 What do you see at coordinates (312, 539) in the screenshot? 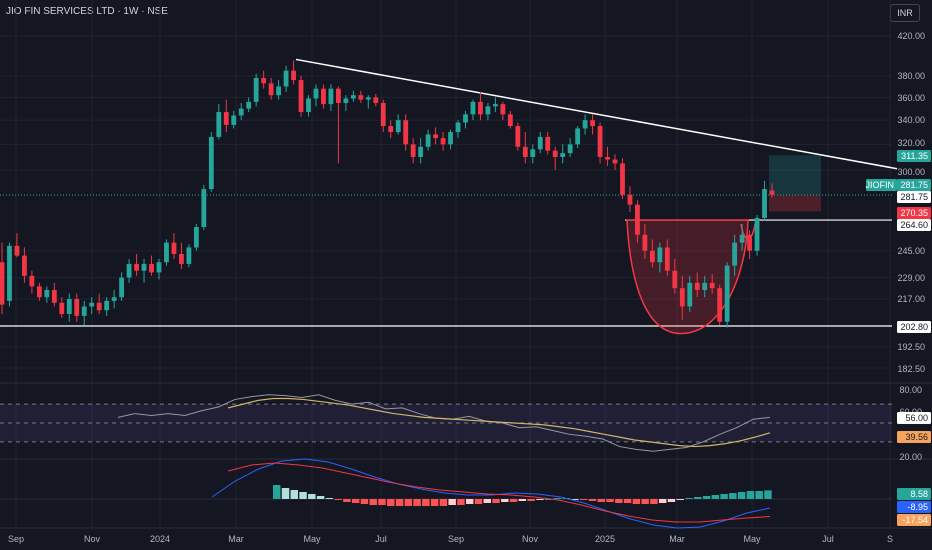
I see `x-tick-label: May` at bounding box center [312, 539].